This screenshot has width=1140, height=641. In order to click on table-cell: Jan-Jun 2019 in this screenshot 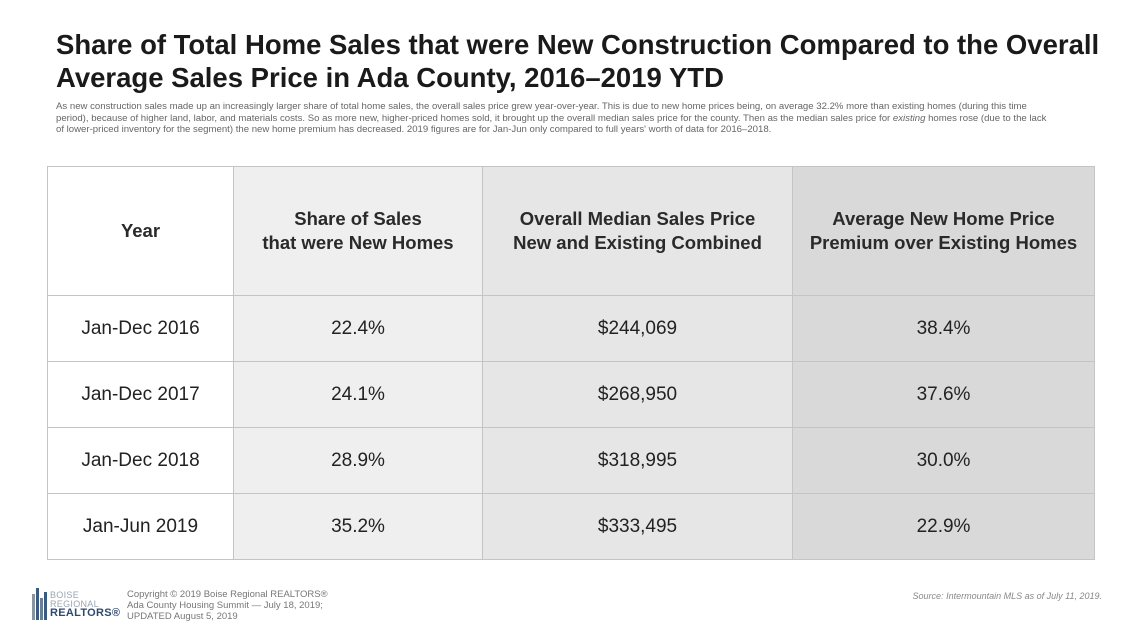, I will do `click(140, 526)`.